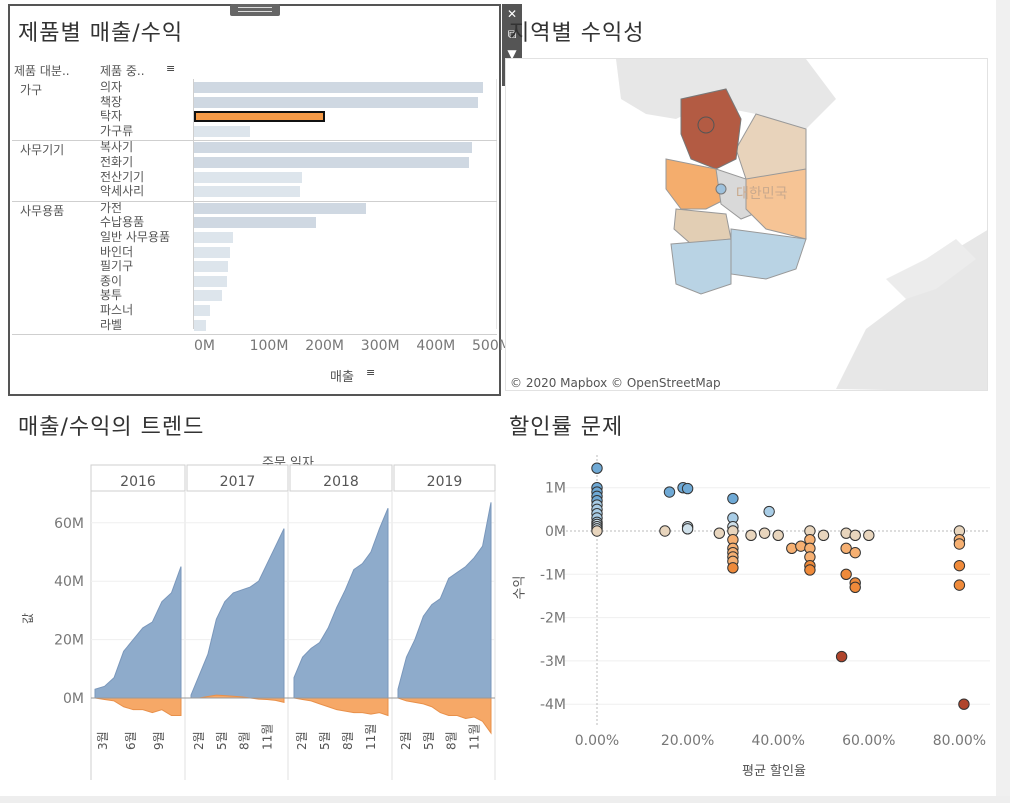 This screenshot has height=803, width=1010. I want to click on subcategory-label: 일반 사무용품, so click(135, 237).